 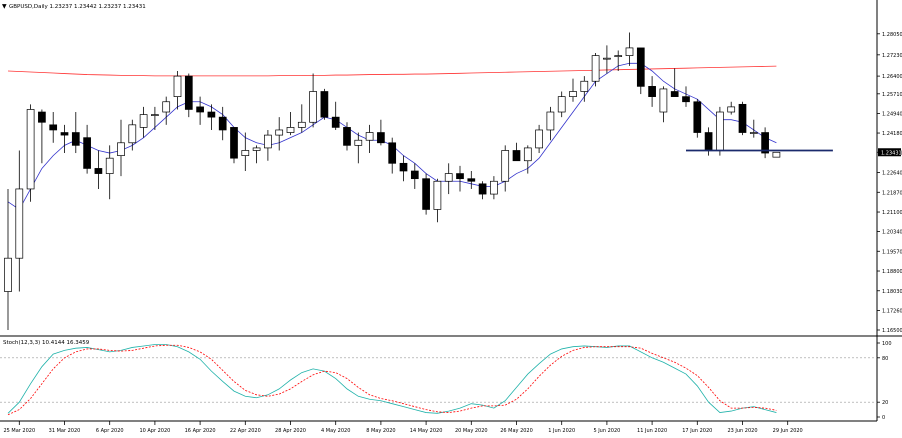 What do you see at coordinates (892, 312) in the screenshot?
I see `price-tick-label: 1.17260` at bounding box center [892, 312].